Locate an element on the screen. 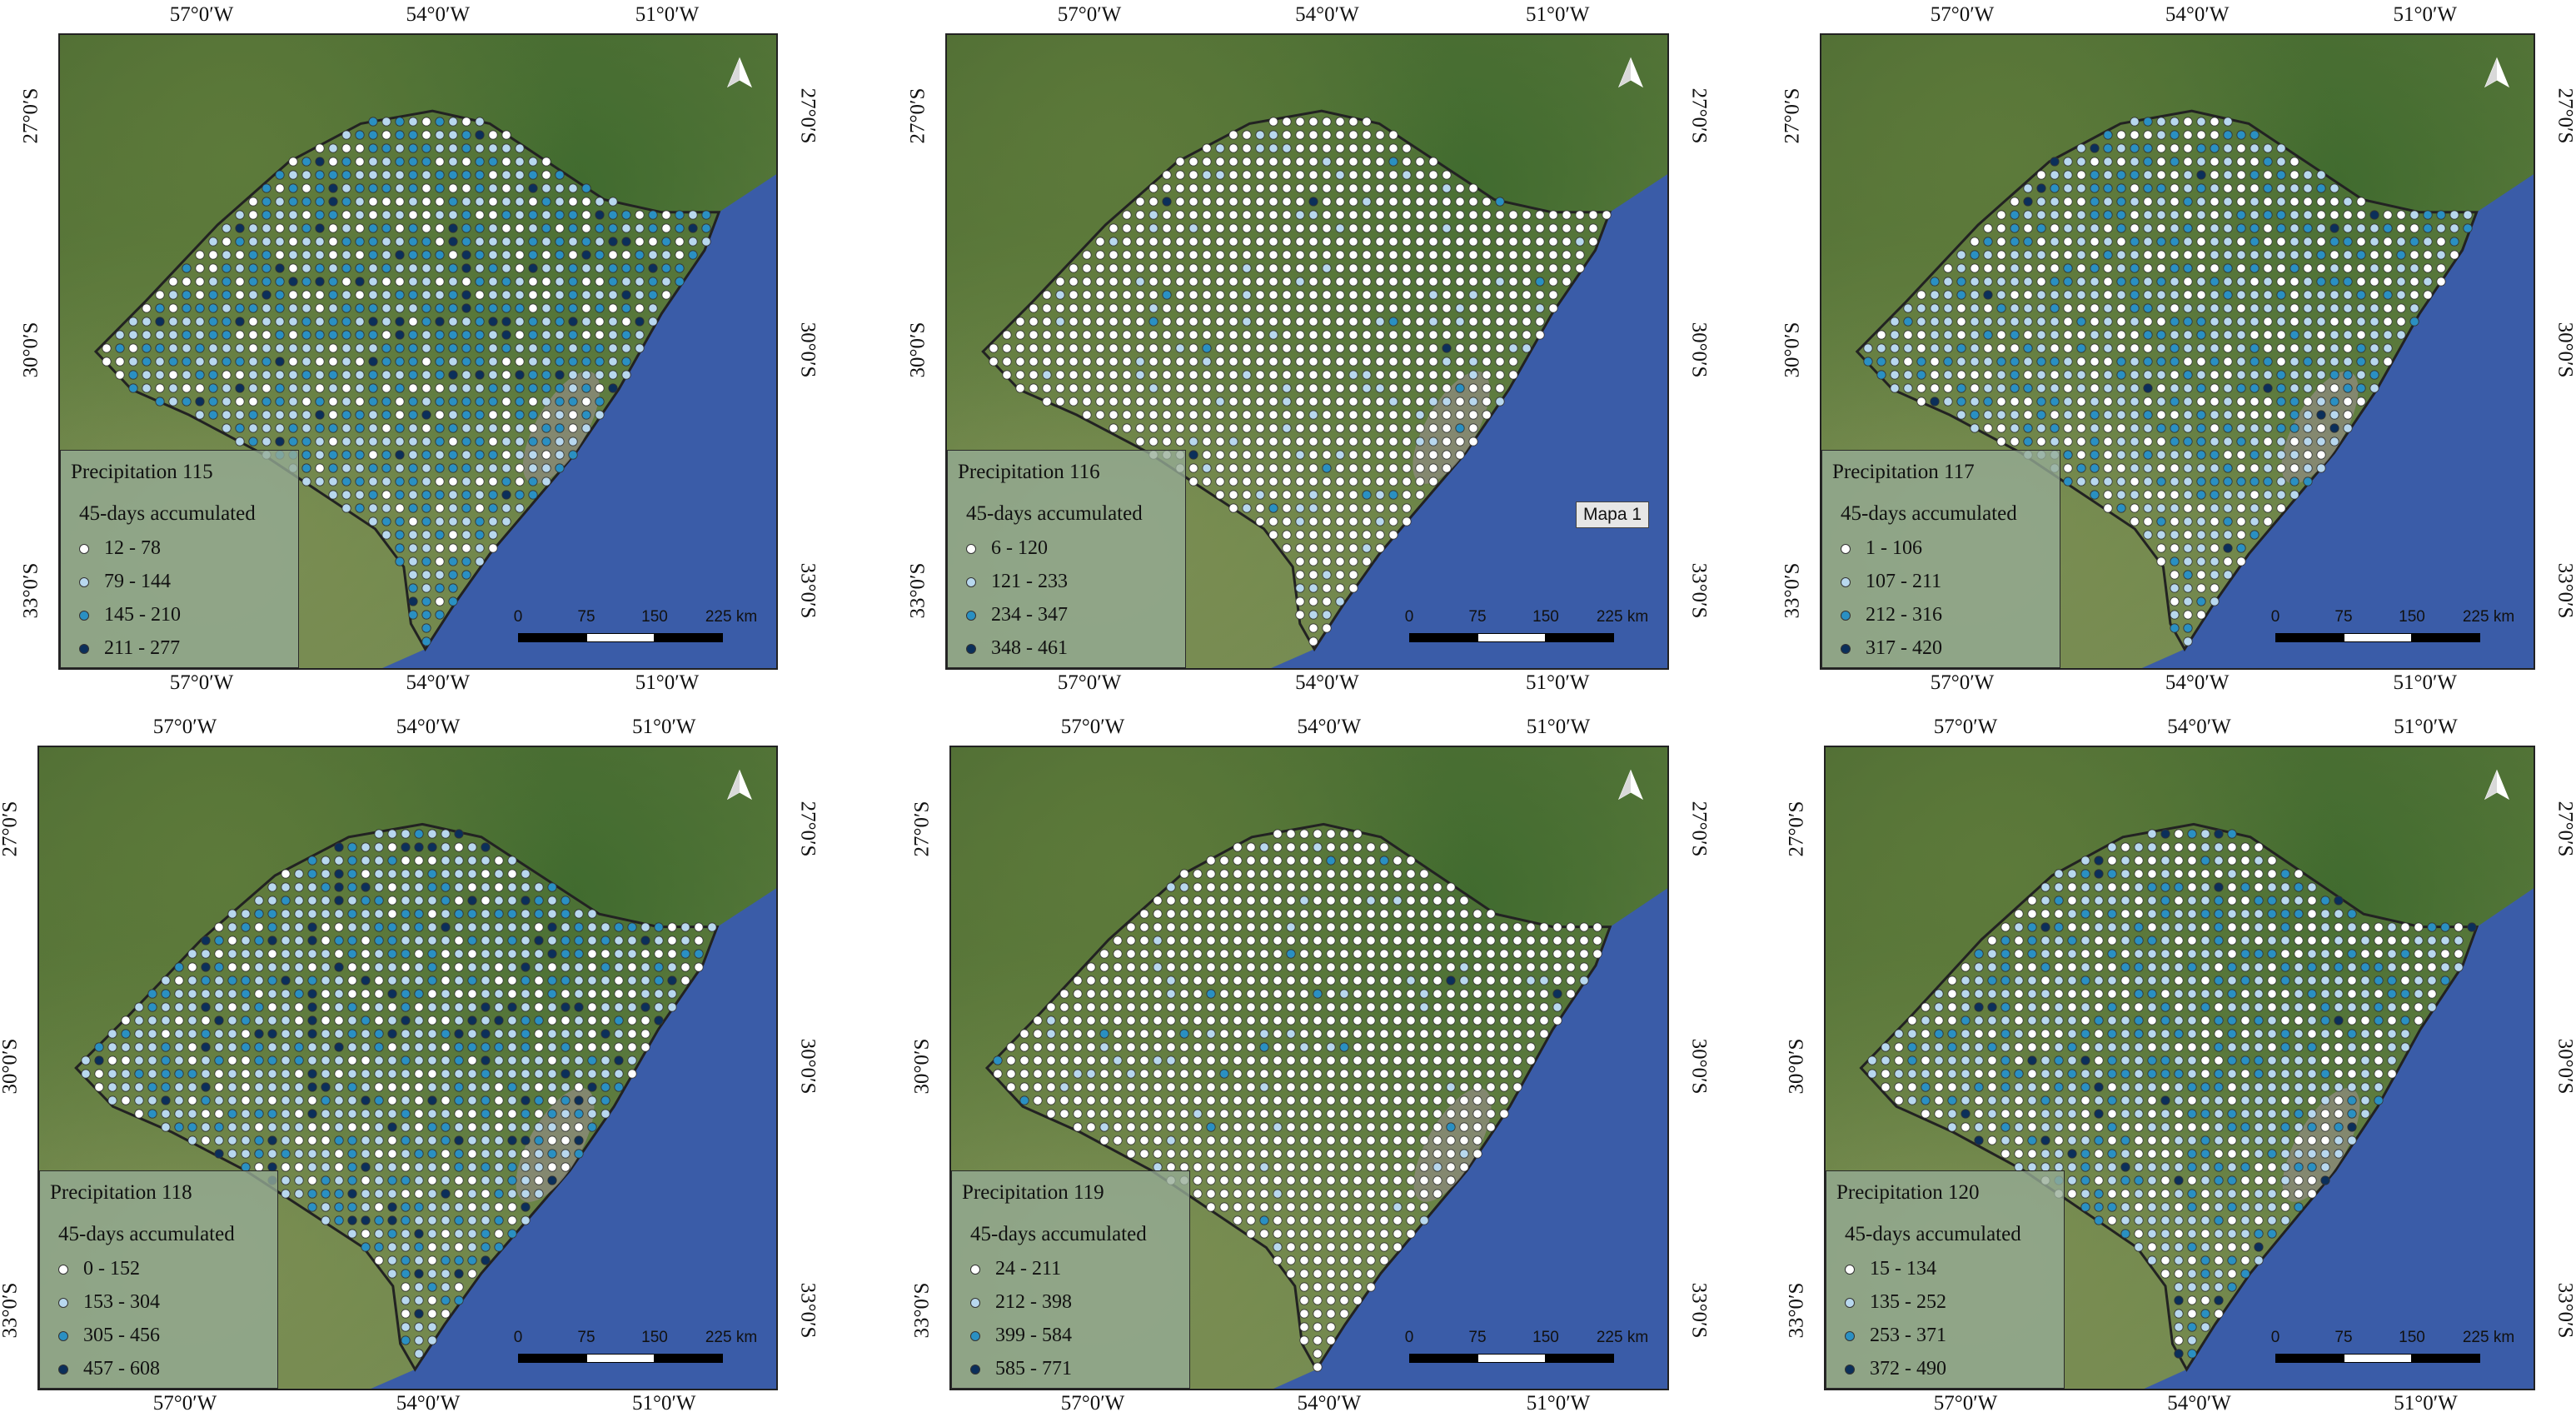 The image size is (2576, 1427). legend-item-label: 234 - 347 is located at coordinates (1029, 615).